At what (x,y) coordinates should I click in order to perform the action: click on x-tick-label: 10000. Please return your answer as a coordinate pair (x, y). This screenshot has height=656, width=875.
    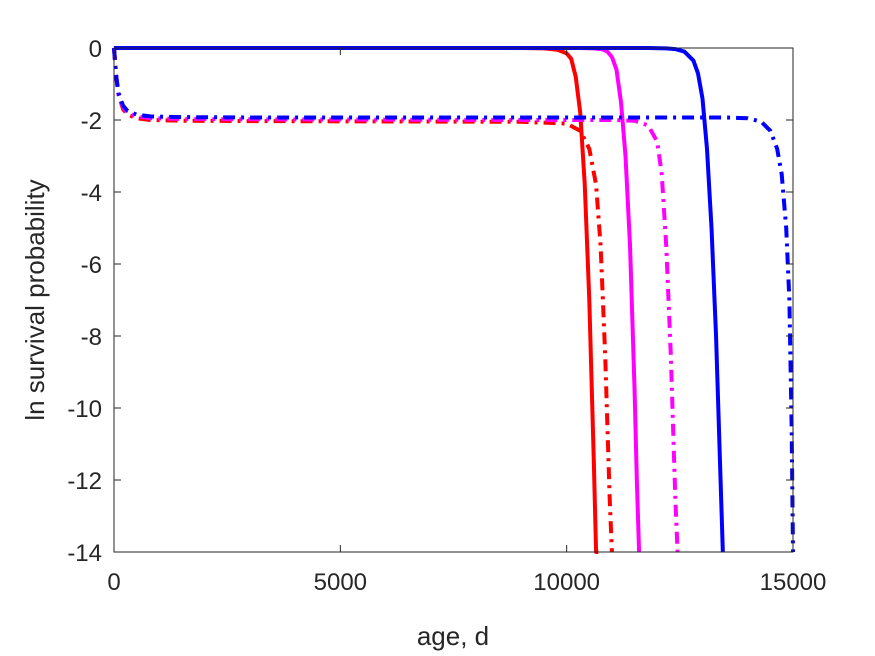
    Looking at the image, I should click on (566, 582).